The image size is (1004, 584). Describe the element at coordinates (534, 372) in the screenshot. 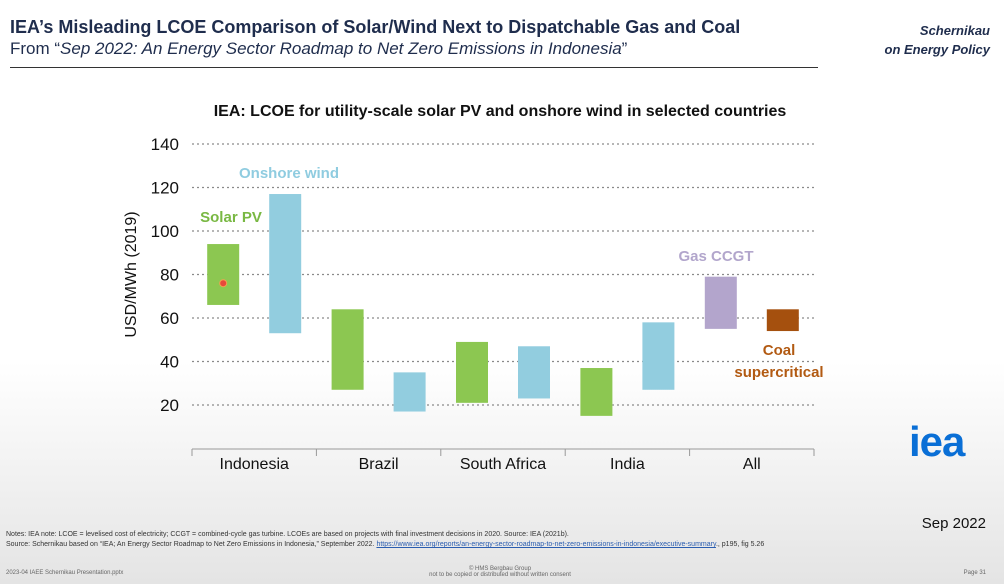

I see `bar-onshore-wind-south-africa` at that location.